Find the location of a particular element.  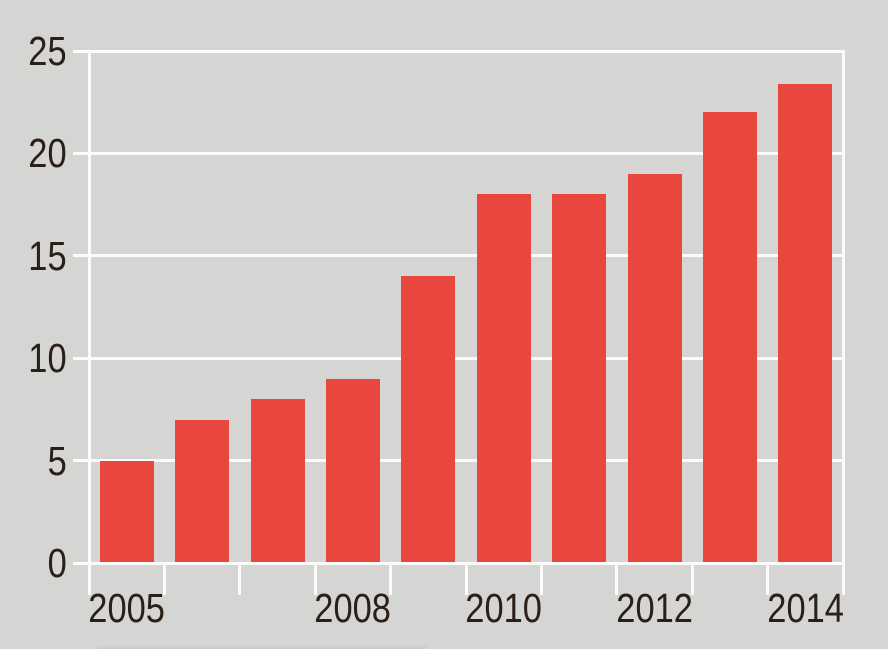

y-tick-label: 0 is located at coordinates (33, 563).